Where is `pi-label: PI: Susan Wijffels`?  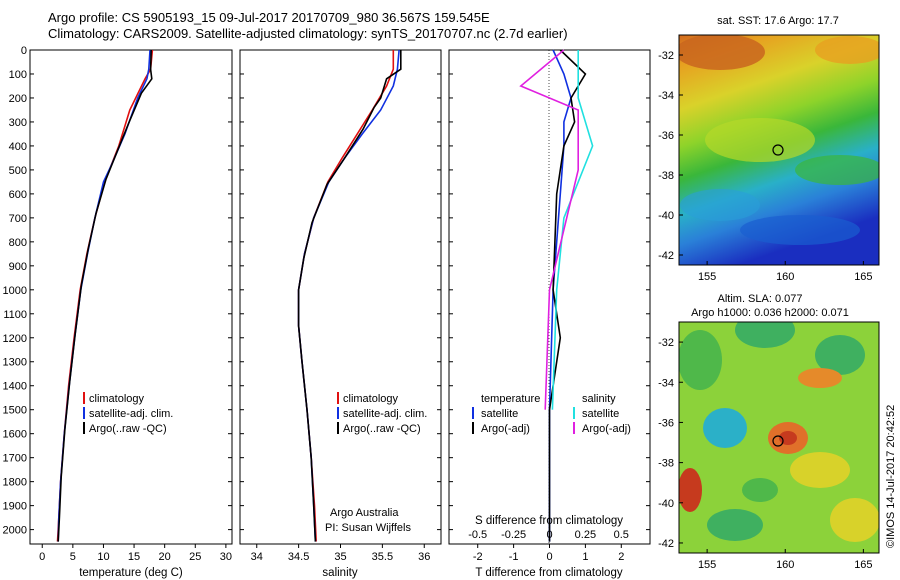
pi-label: PI: Susan Wijffels is located at coordinates (368, 528).